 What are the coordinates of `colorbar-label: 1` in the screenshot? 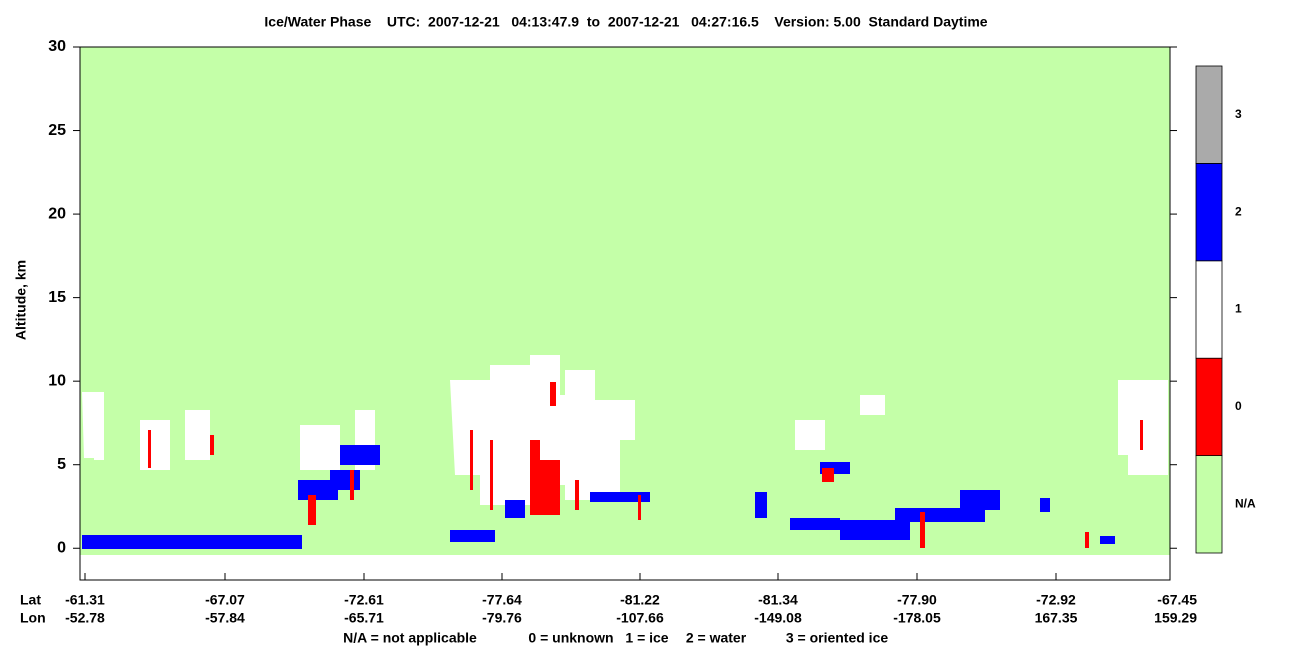 It's located at (1238, 309).